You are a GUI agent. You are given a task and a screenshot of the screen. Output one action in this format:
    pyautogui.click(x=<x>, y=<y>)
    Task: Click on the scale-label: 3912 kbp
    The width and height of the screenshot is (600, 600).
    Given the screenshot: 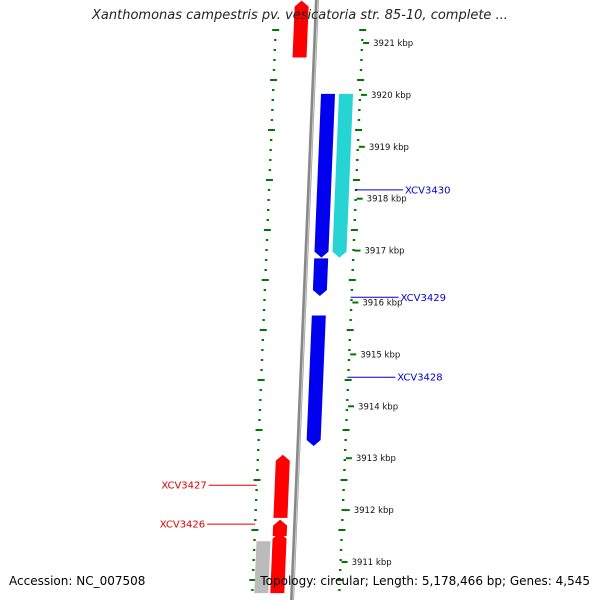 What is the action you would take?
    pyautogui.click(x=374, y=511)
    